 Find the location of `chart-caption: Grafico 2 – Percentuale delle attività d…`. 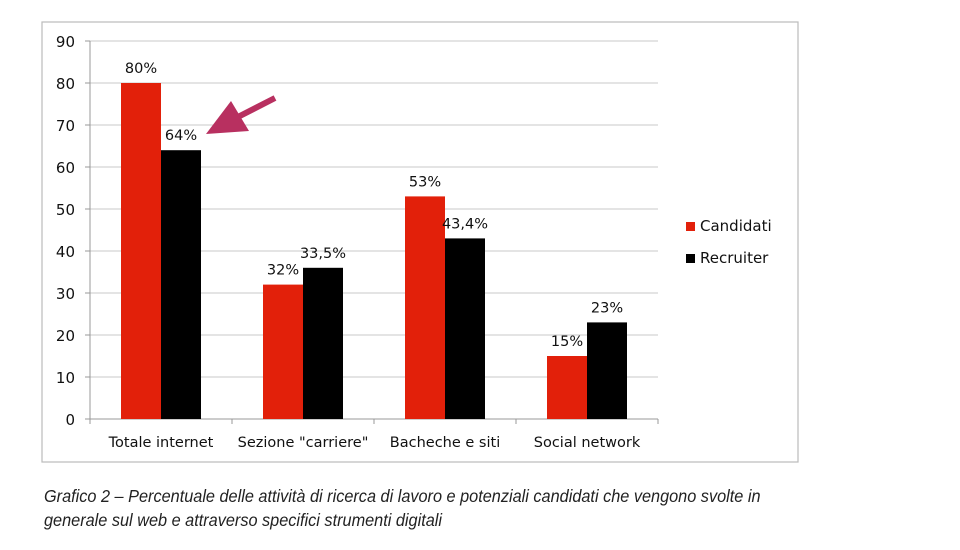

chart-caption: Grafico 2 – Percentuale delle attività d… is located at coordinates (462, 508).